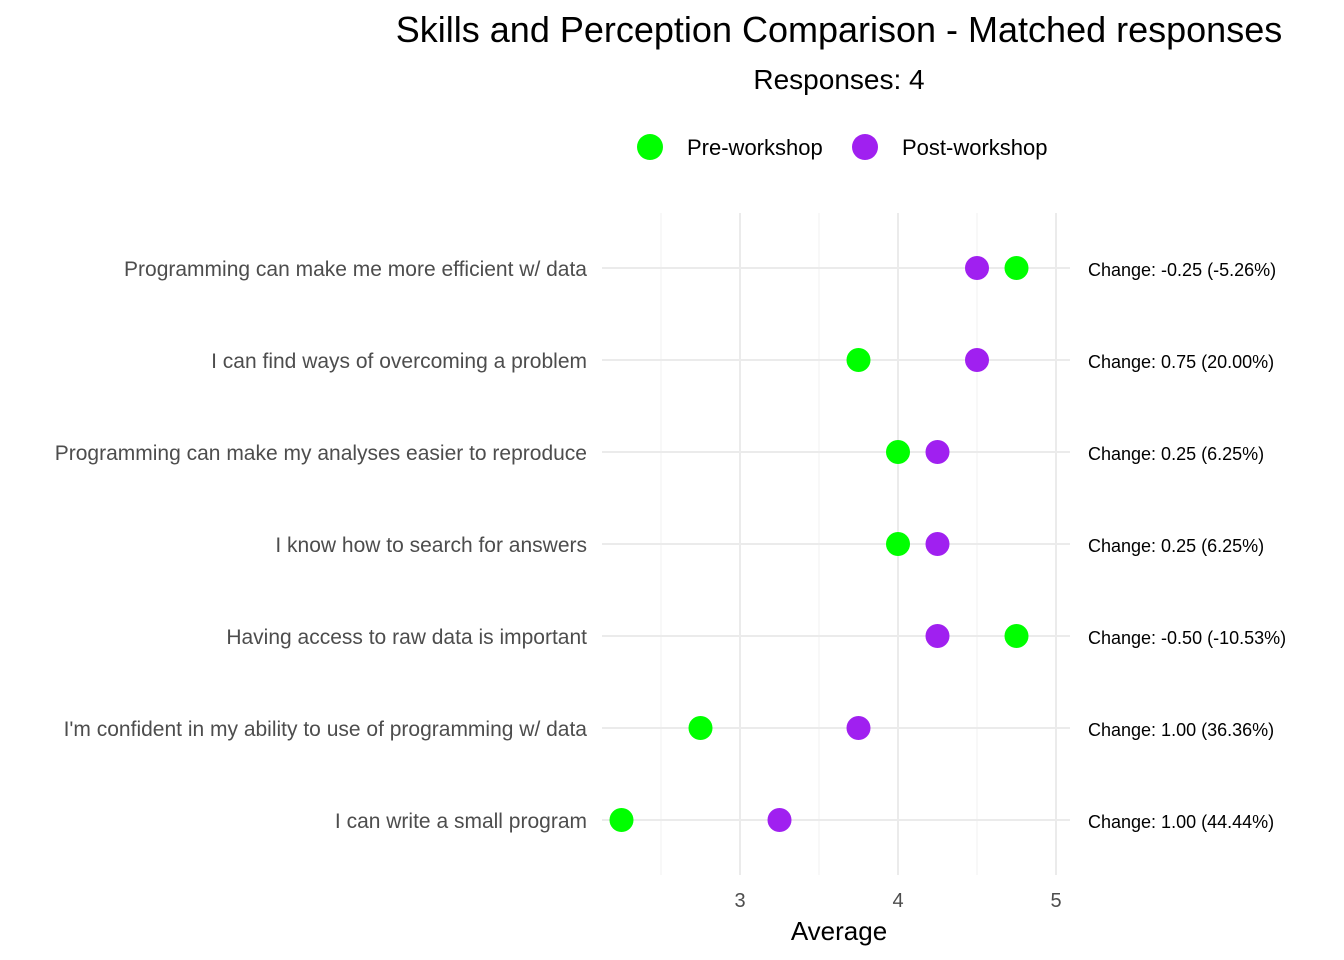 The width and height of the screenshot is (1344, 960). What do you see at coordinates (839, 931) in the screenshot?
I see `x-axis-title: Average` at bounding box center [839, 931].